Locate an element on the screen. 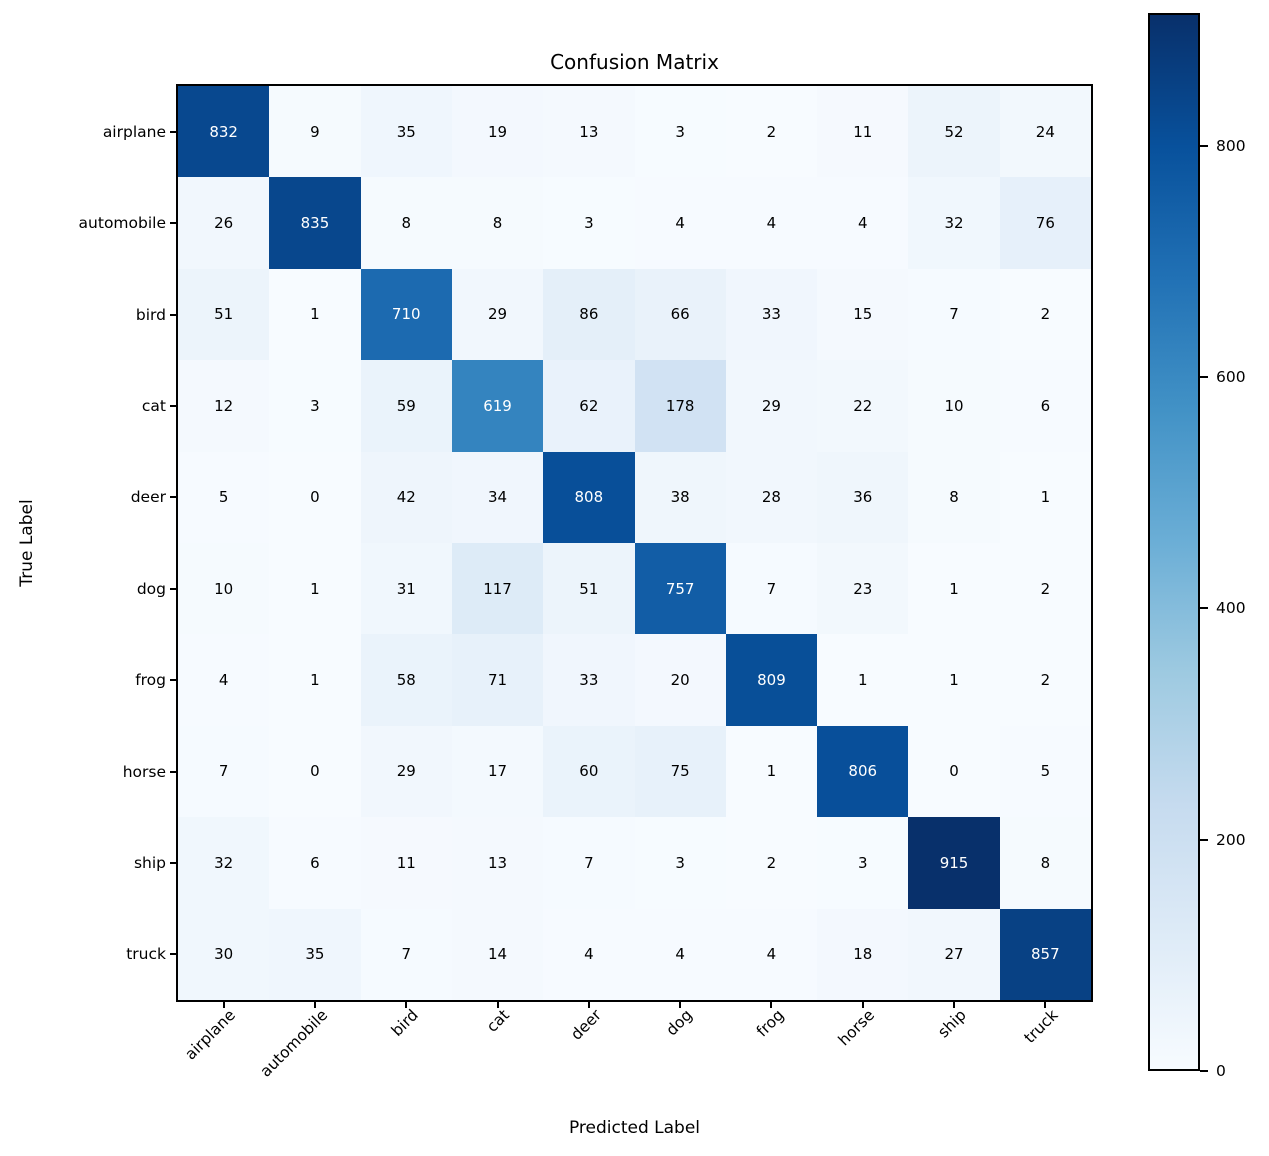 The image size is (1269, 1156). colorbar-tick-label-800: 800 is located at coordinates (1231, 145).